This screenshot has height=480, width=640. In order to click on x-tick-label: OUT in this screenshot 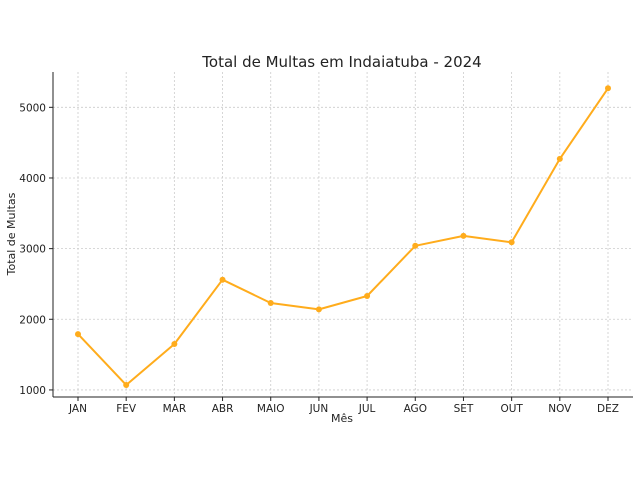, I will do `click(511, 409)`.